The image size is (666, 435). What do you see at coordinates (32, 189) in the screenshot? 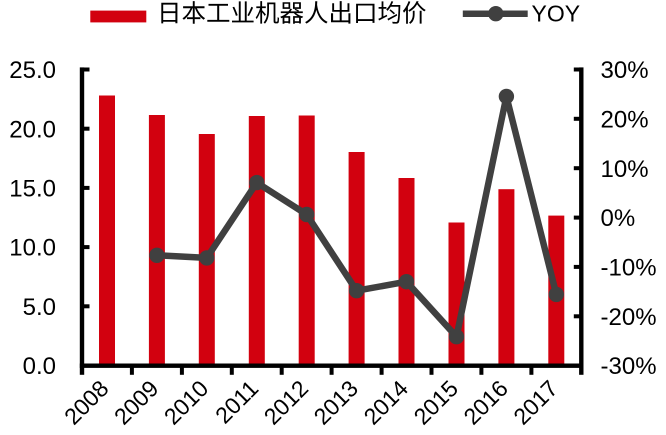
I see `svg-text: 15.0` at bounding box center [32, 189].